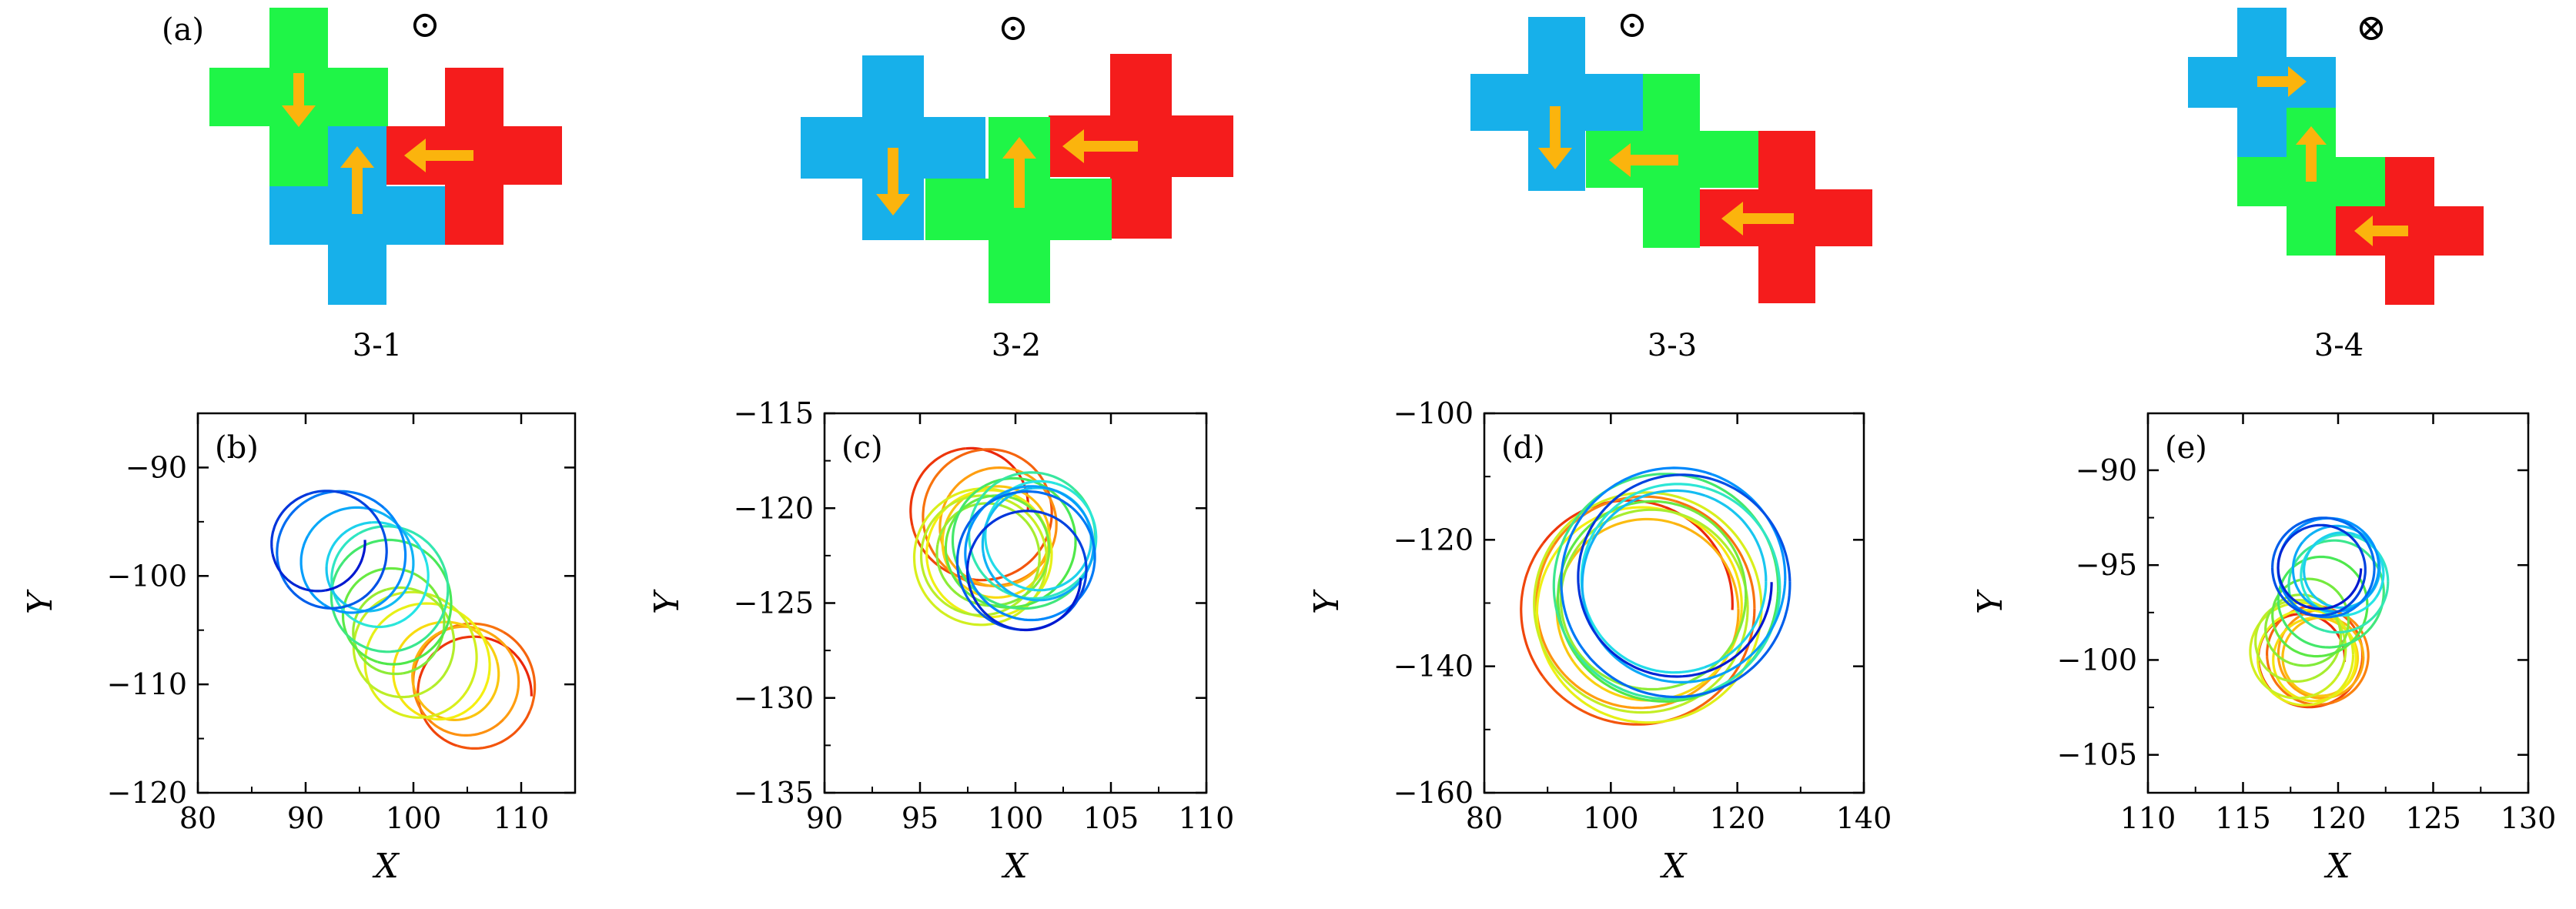 Image resolution: width=2576 pixels, height=909 pixels. Describe the element at coordinates (386, 866) in the screenshot. I see `x-axis-label: X` at that location.